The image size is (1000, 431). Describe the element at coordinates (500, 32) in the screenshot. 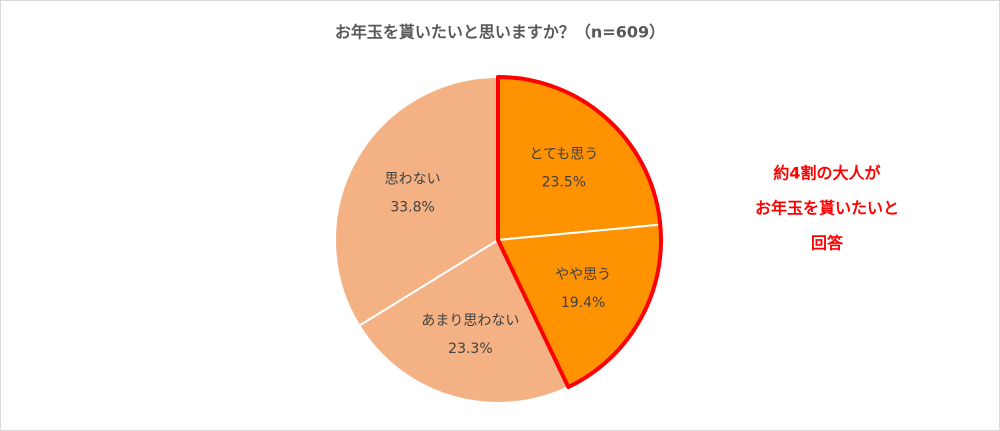

I see `chart-title: お年玉を貰いたいと思いますか？（n=609）` at that location.